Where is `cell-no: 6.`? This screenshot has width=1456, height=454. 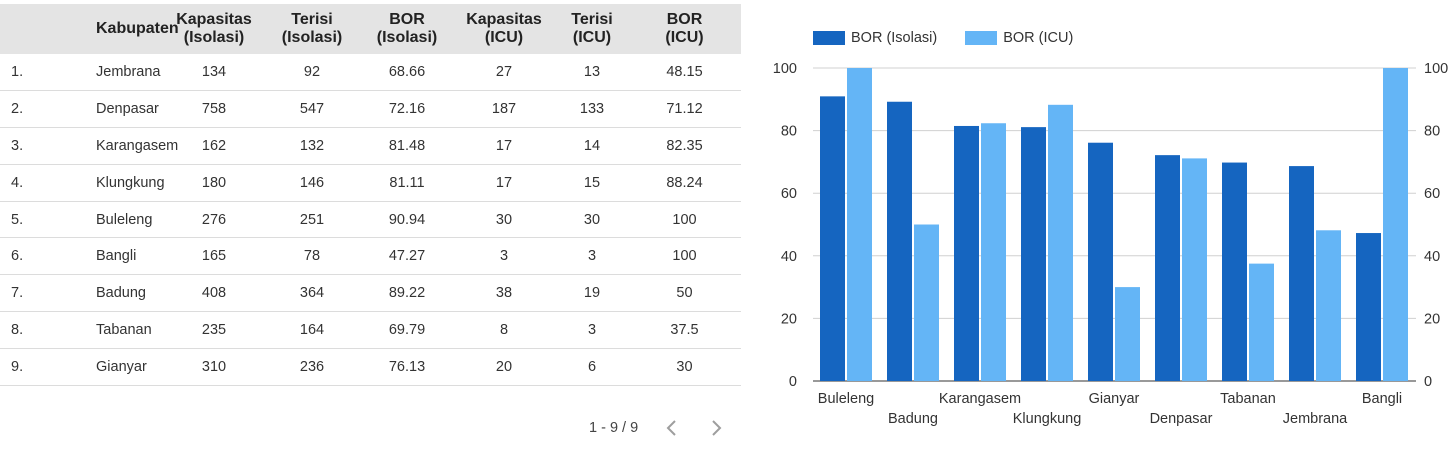
cell-no: 6. is located at coordinates (17, 256).